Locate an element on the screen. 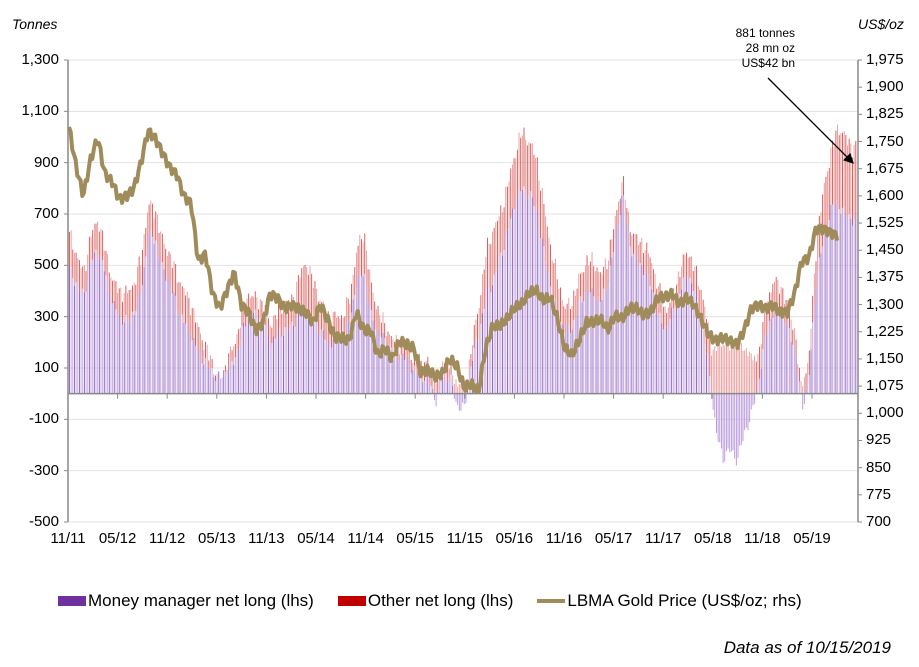 The image size is (919, 667). right-tick-label: 1,600 is located at coordinates (885, 195).